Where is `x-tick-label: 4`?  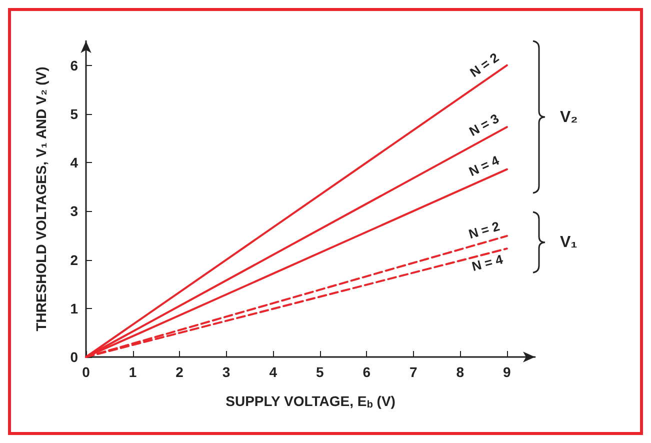
x-tick-label: 4 is located at coordinates (273, 372).